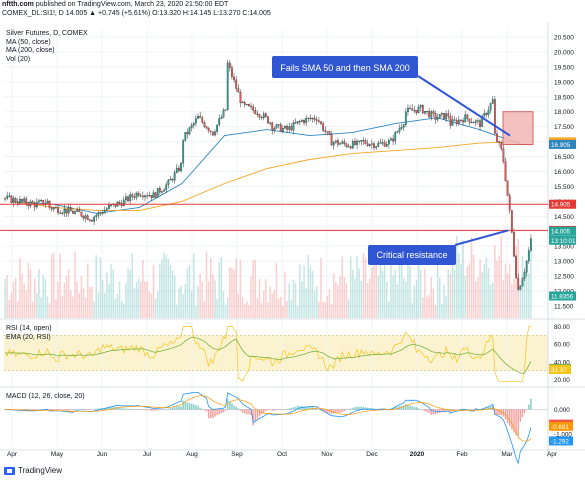 Image resolution: width=585 pixels, height=480 pixels. I want to click on x-tick-label: Aug, so click(192, 454).